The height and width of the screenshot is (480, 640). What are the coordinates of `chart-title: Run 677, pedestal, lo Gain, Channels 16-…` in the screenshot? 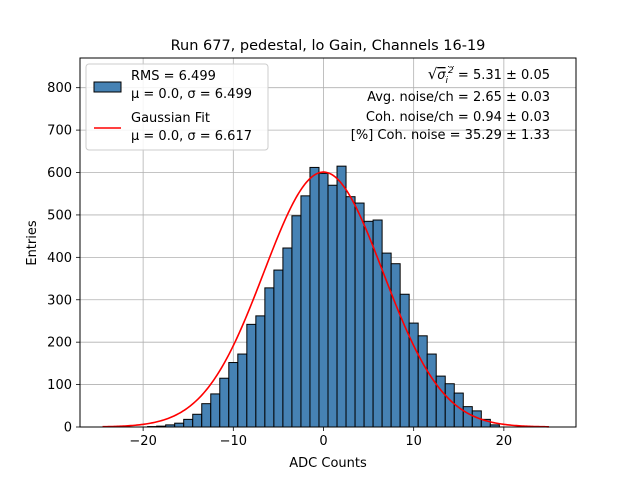 It's located at (328, 46).